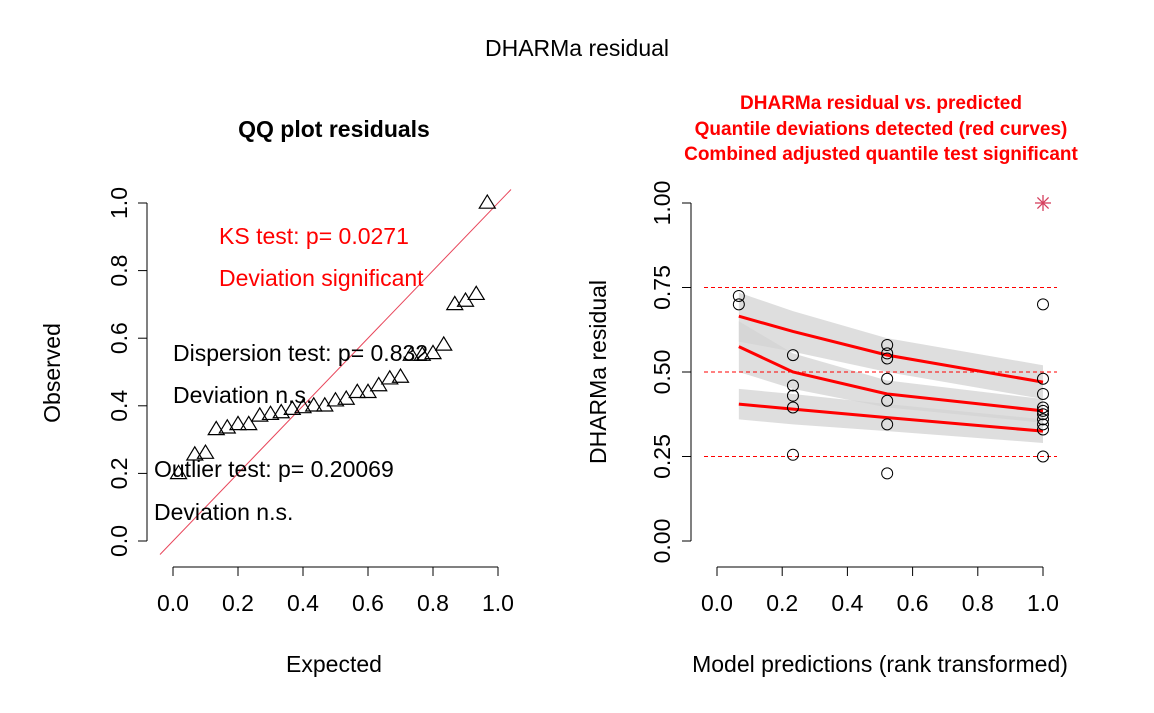  Describe the element at coordinates (662, 541) in the screenshot. I see `residual-y-tick-label: 0.00` at that location.